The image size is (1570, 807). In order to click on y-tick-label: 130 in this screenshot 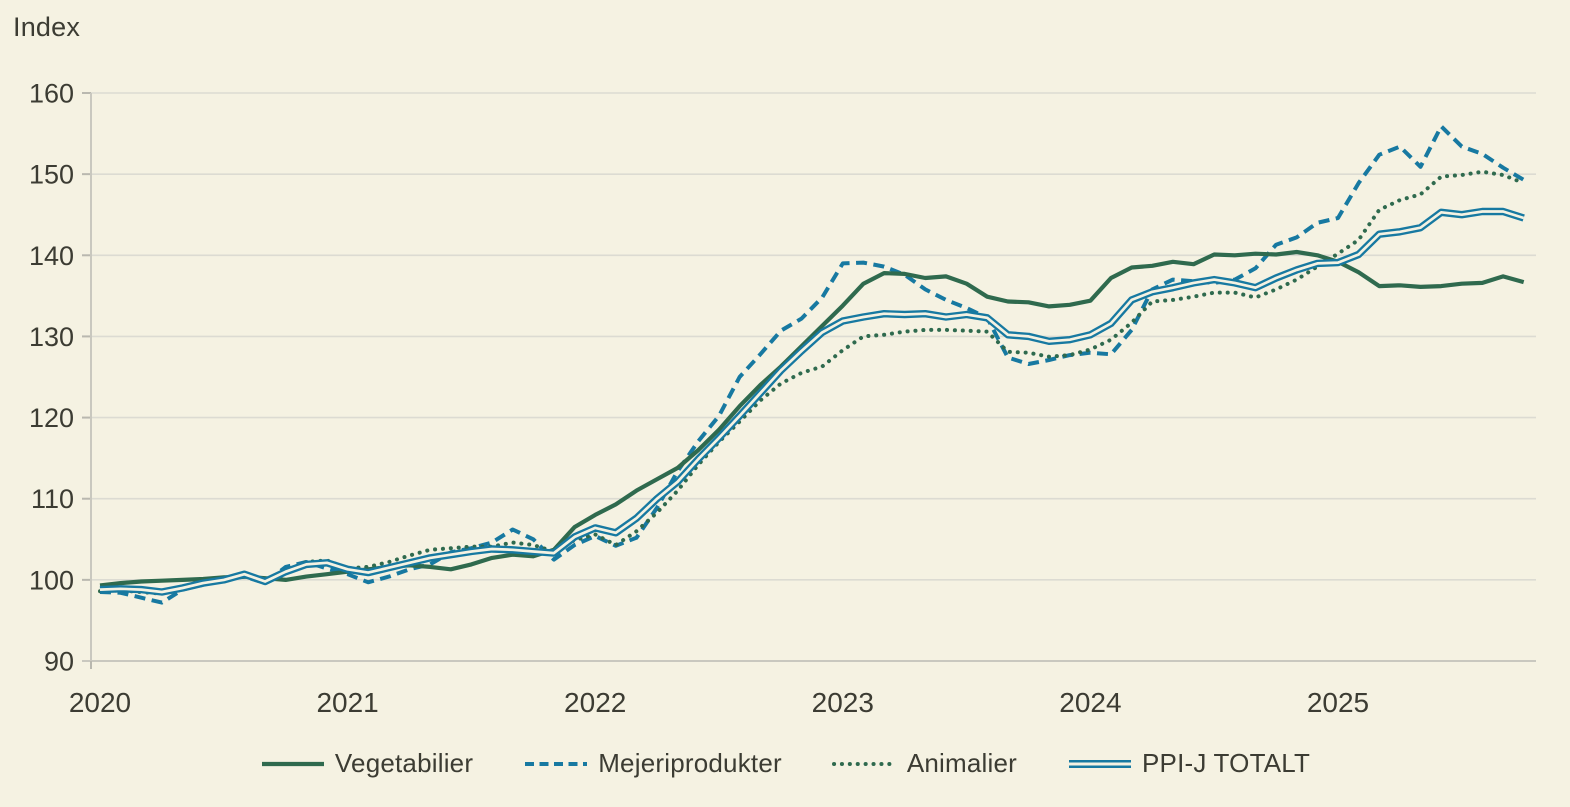, I will do `click(51, 337)`.